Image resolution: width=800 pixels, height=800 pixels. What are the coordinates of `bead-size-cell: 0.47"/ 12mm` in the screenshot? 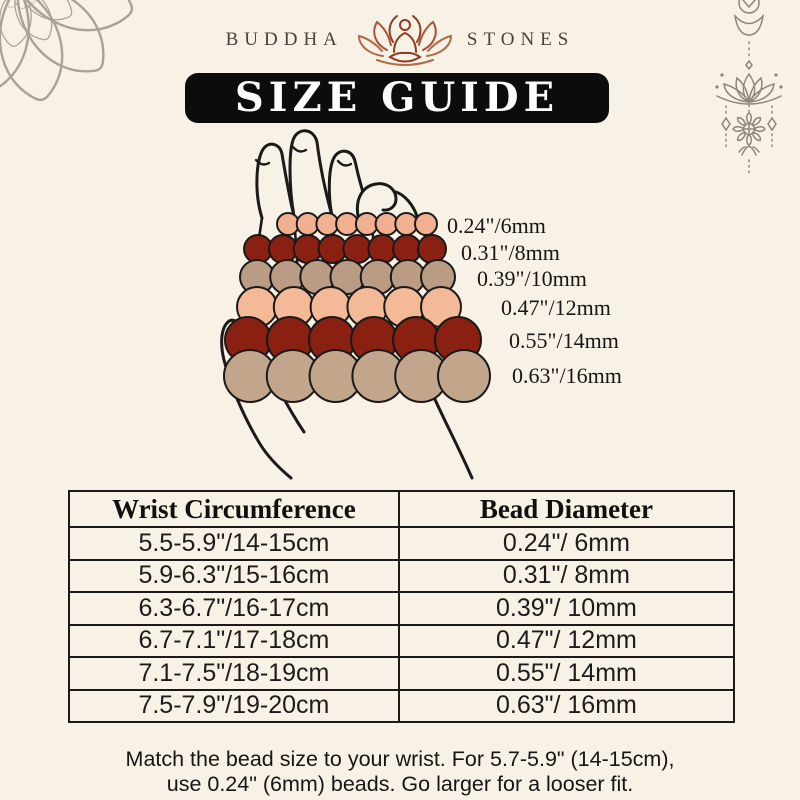 It's located at (566, 640).